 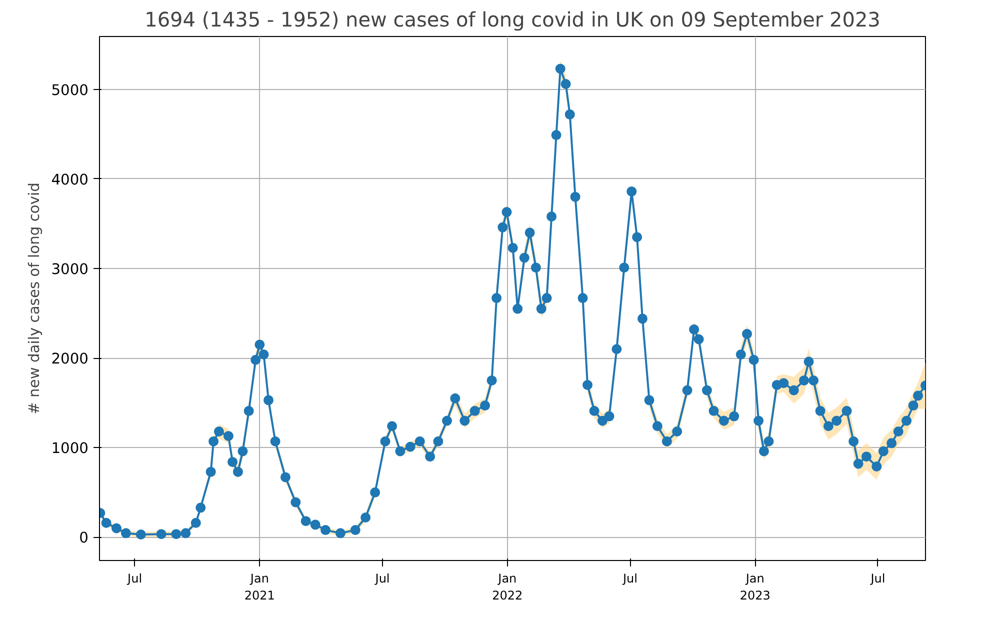 I want to click on y-tick-label: 1000, so click(x=70, y=449).